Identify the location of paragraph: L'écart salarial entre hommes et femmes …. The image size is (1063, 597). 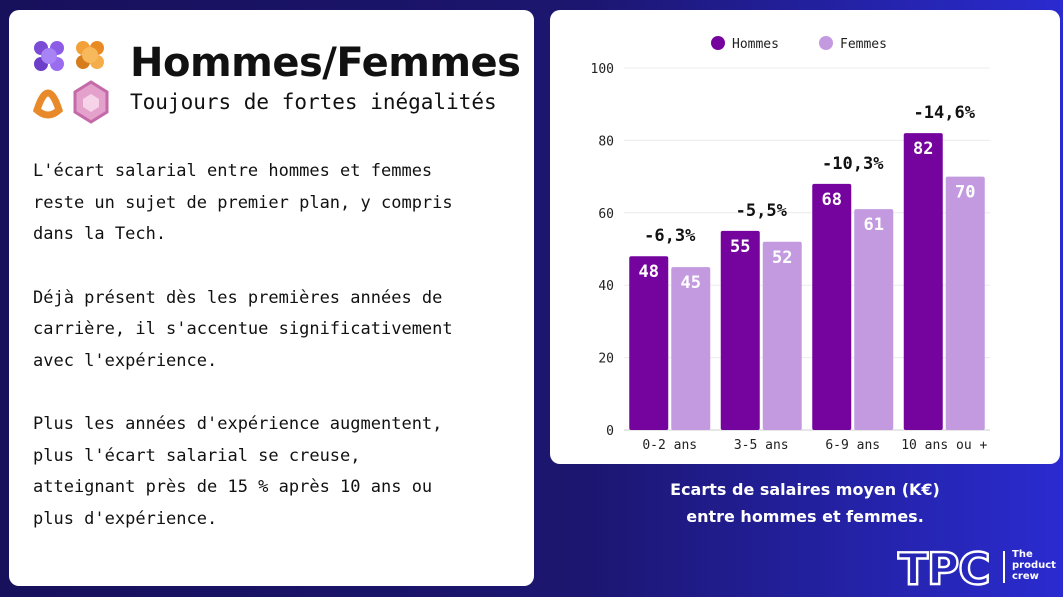
(243, 202).